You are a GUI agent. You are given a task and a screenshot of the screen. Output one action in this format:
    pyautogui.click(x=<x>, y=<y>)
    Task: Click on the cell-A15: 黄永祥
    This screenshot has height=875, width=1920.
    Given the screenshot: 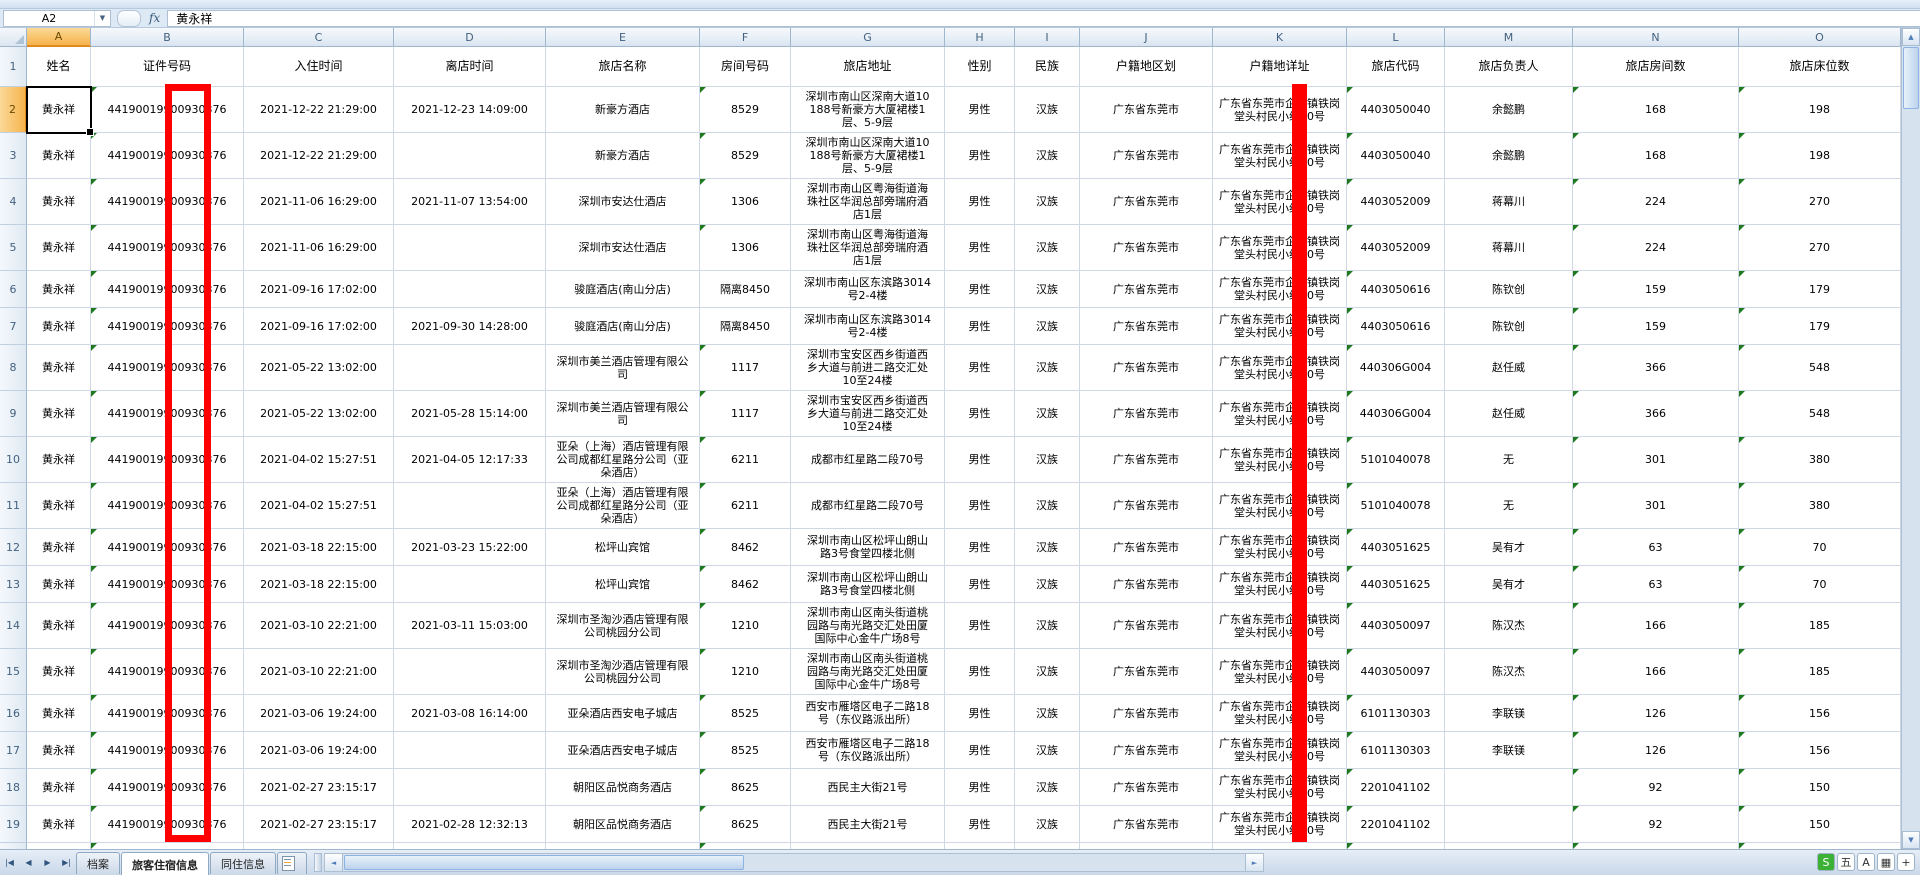 What is the action you would take?
    pyautogui.click(x=59, y=672)
    